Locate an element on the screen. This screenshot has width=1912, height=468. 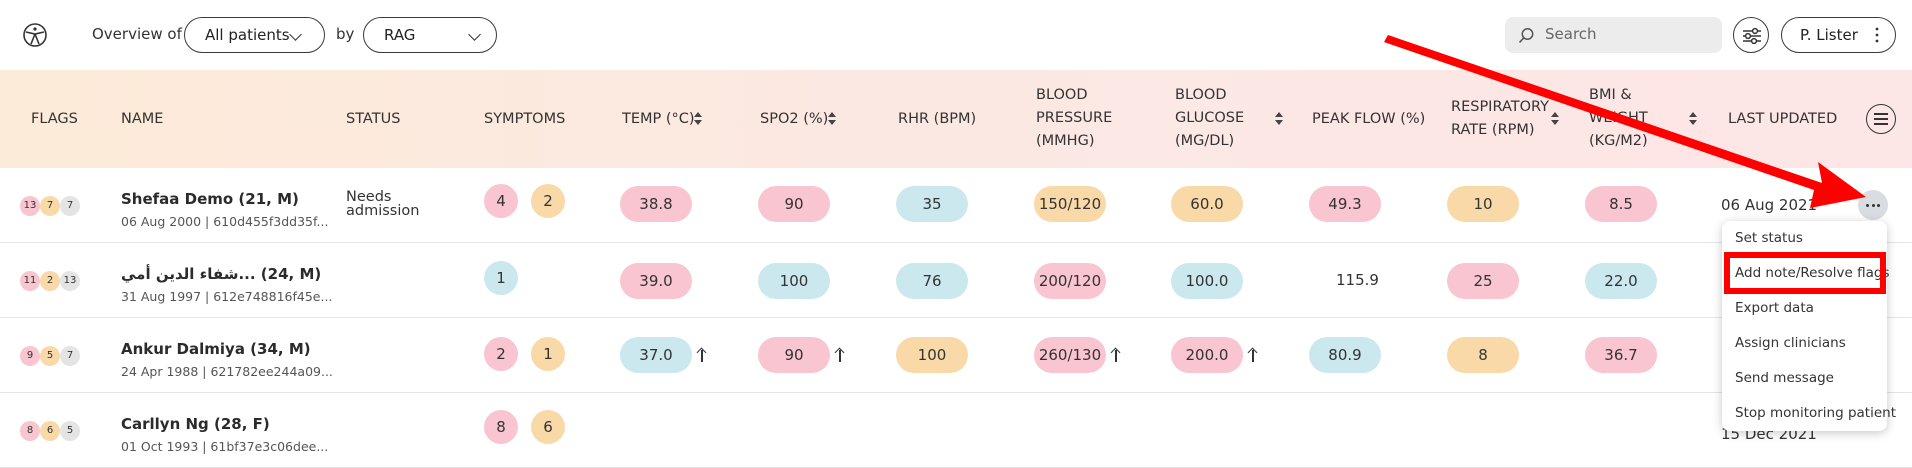
symptom-count-red: 2 is located at coordinates (501, 354).